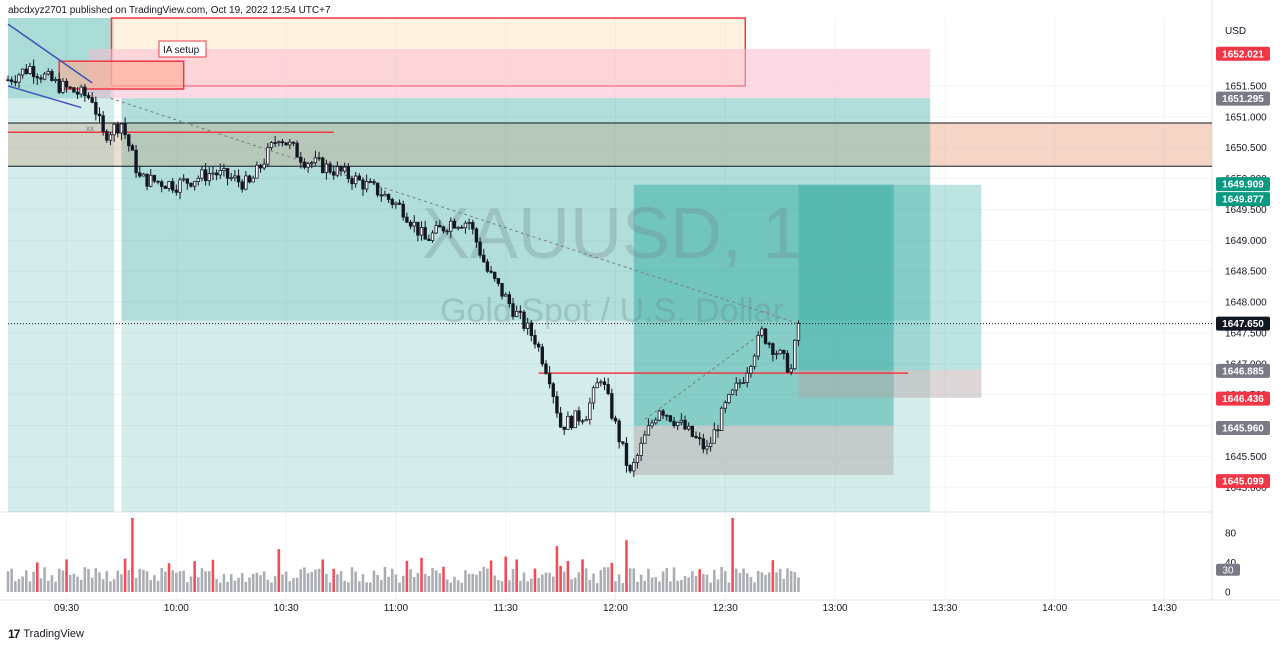 The image size is (1280, 647). Describe the element at coordinates (703, 376) in the screenshot. I see `dashed-rally` at that location.